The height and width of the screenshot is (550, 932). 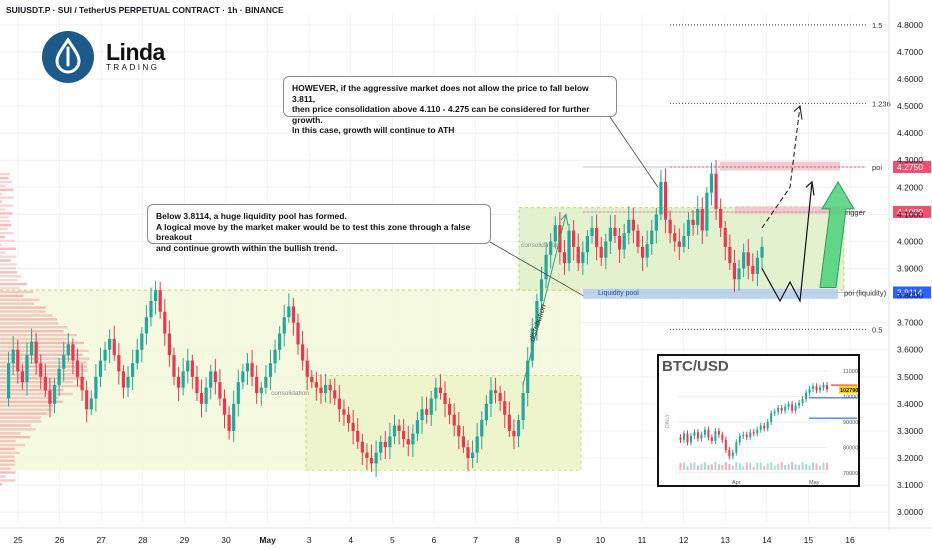 What do you see at coordinates (910, 296) in the screenshot?
I see `y-tick-label: 3.8000` at bounding box center [910, 296].